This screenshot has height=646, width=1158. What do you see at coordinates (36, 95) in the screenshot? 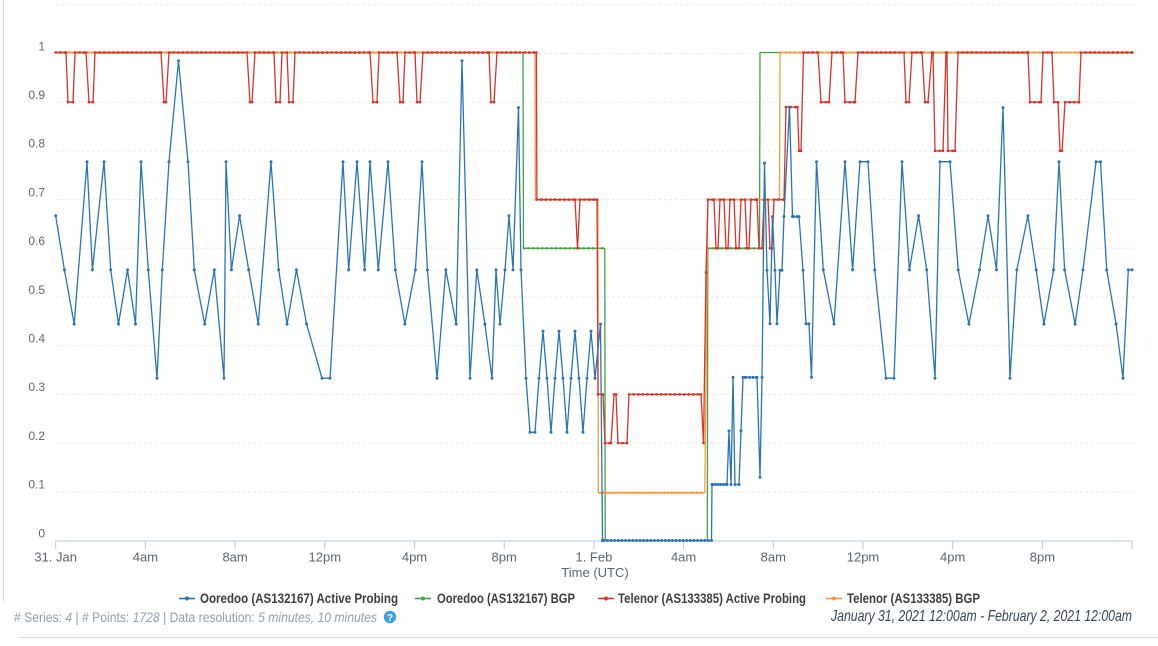
I see `svg-text: 0.9` at bounding box center [36, 95].